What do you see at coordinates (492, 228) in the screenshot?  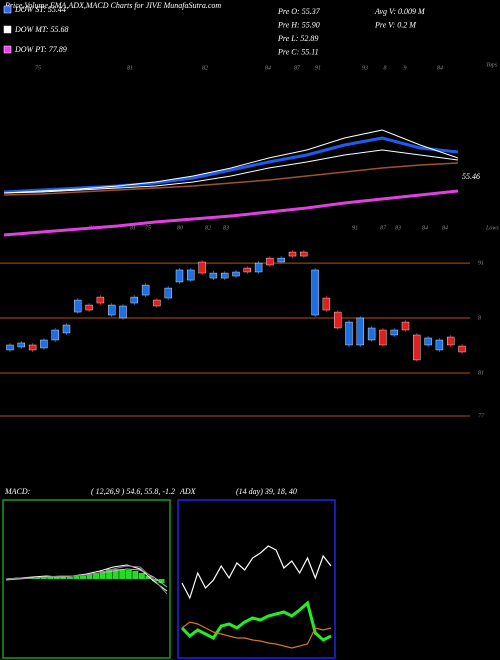 I see `lows-label: Lows` at bounding box center [492, 228].